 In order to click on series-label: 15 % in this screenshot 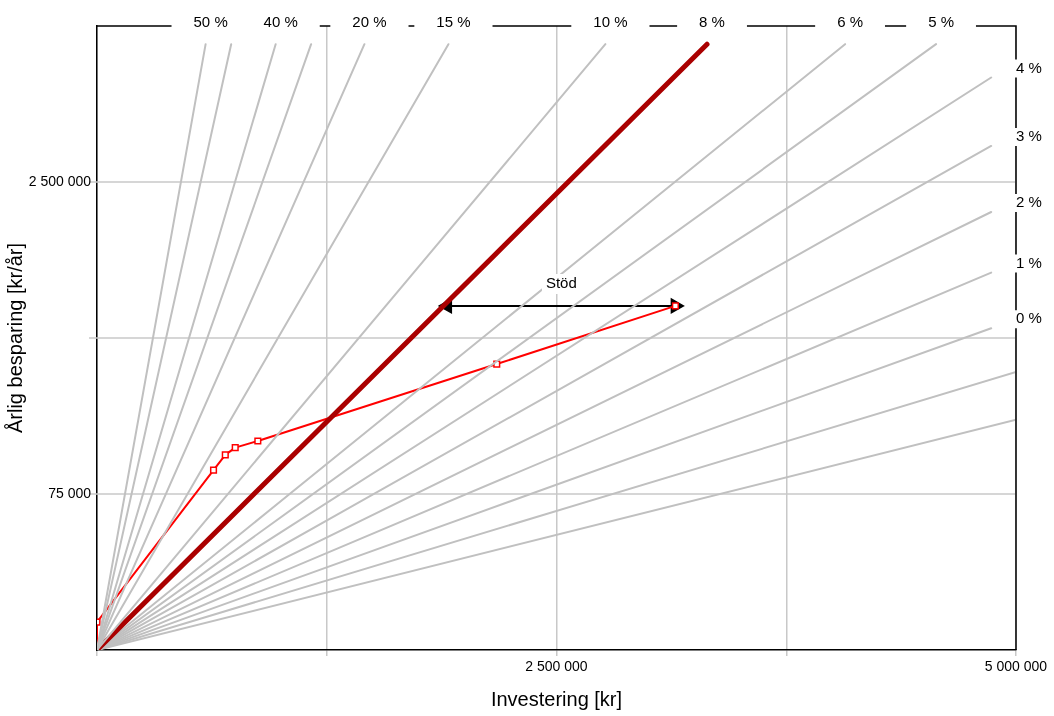, I will do `click(453, 22)`.